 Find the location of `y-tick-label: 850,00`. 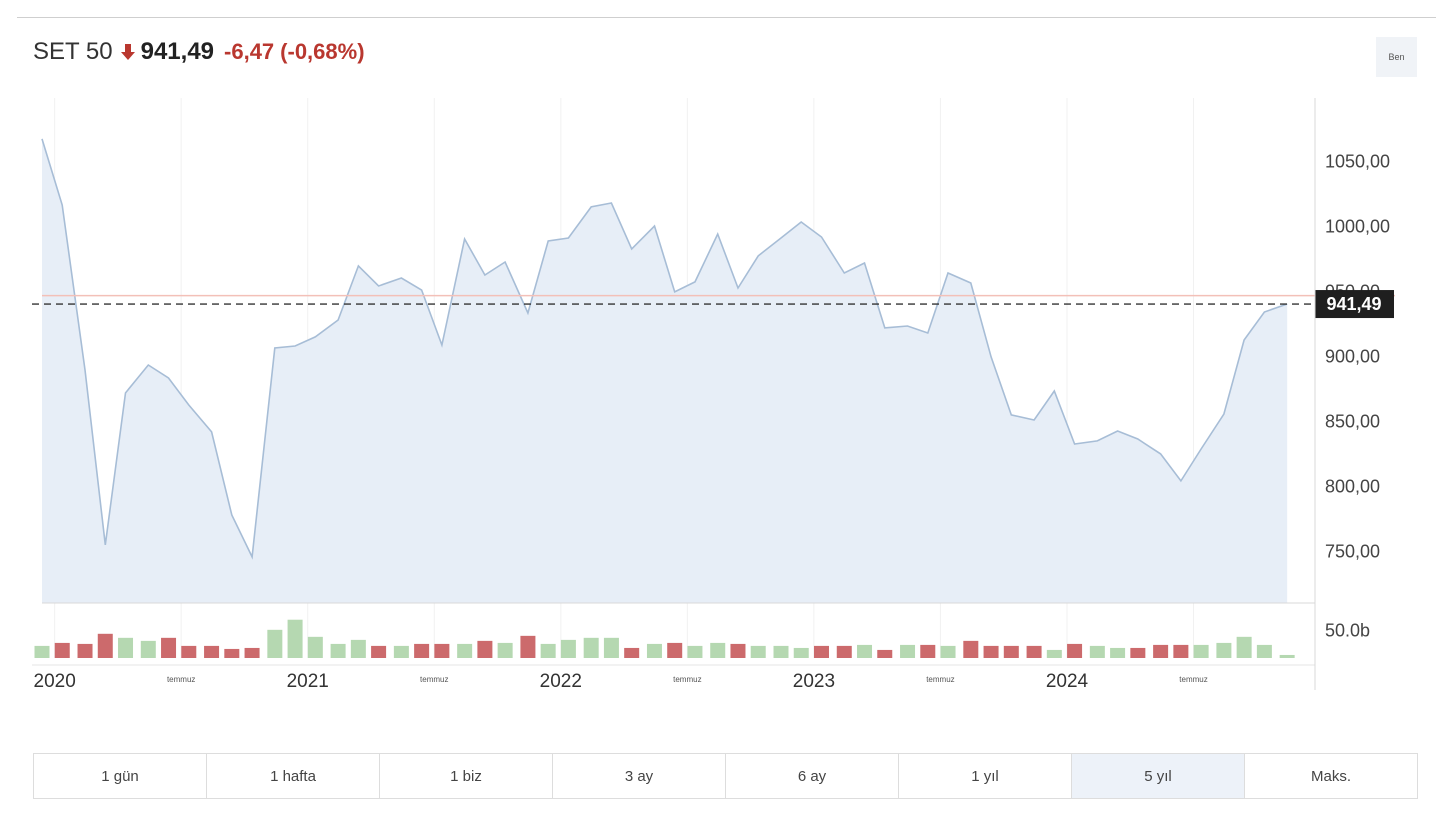

y-tick-label: 850,00 is located at coordinates (1352, 422).